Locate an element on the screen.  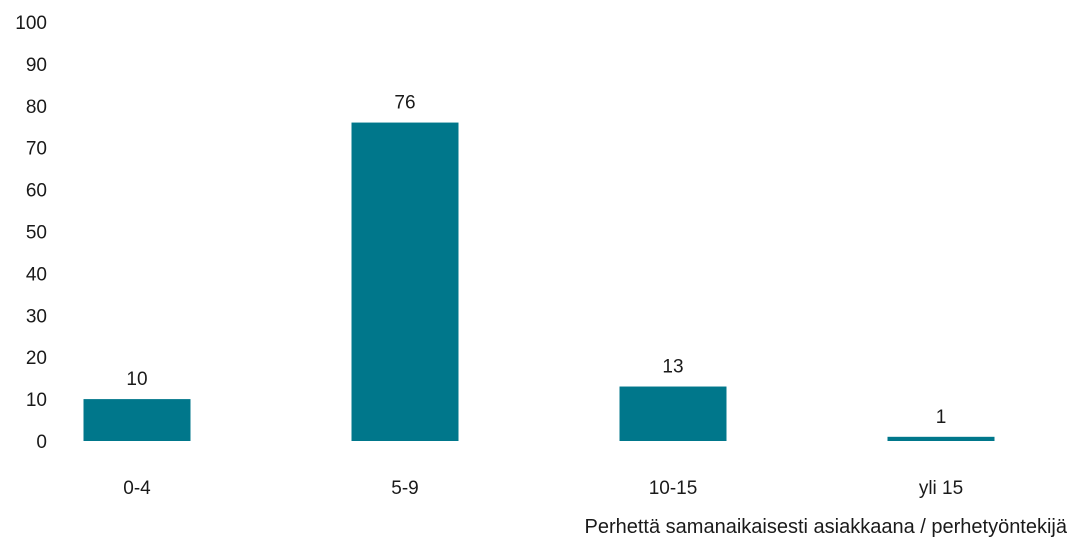
y-tick-label: 30 is located at coordinates (36, 316).